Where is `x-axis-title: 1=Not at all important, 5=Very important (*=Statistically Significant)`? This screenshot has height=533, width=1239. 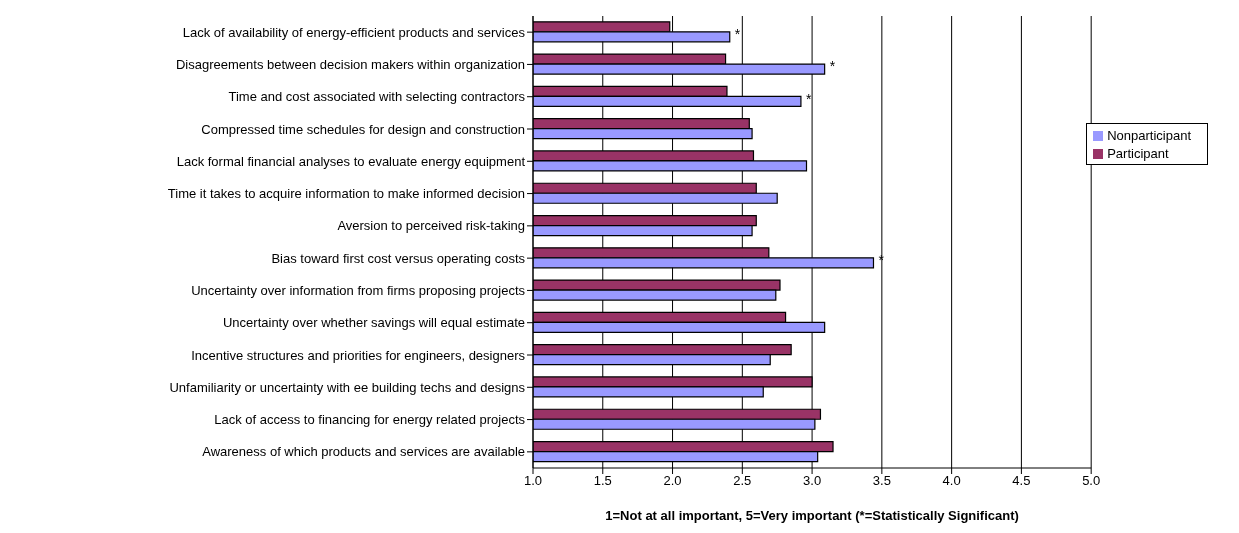 x-axis-title: 1=Not at all important, 5=Very important (*=Statistically Significant) is located at coordinates (812, 515).